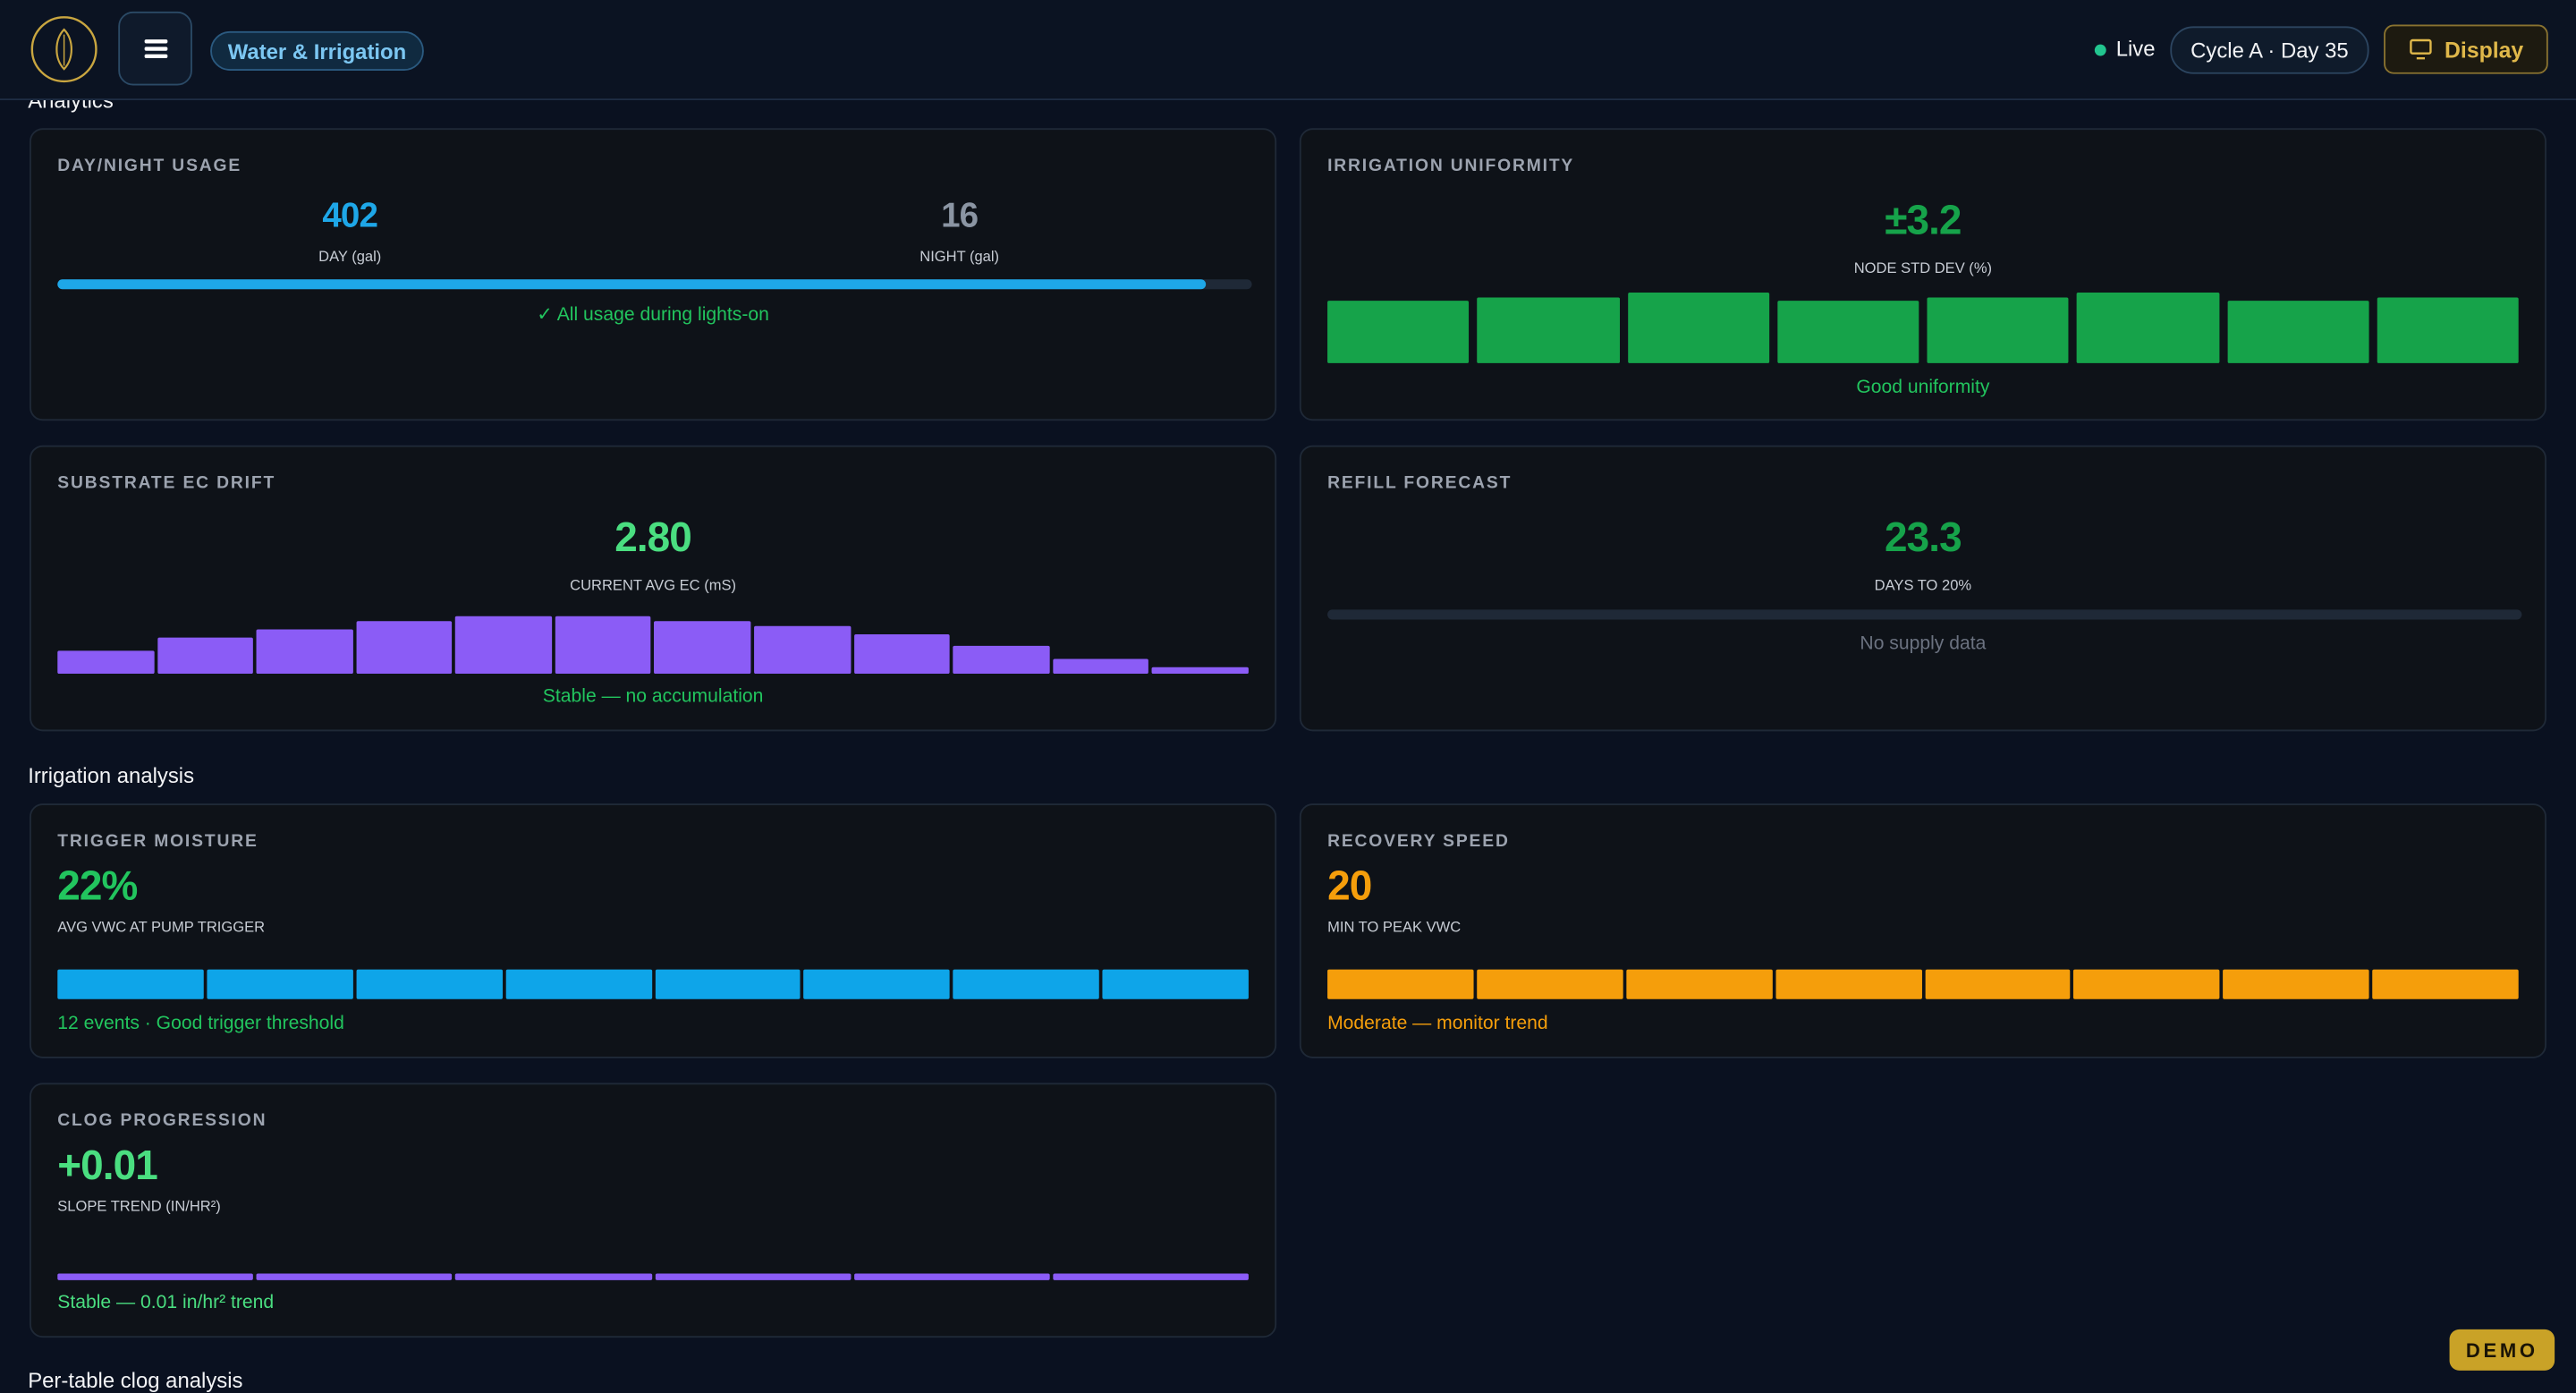 The height and width of the screenshot is (1393, 2576). What do you see at coordinates (1394, 927) in the screenshot?
I see `card-label: MIN TO PEAK VWC` at bounding box center [1394, 927].